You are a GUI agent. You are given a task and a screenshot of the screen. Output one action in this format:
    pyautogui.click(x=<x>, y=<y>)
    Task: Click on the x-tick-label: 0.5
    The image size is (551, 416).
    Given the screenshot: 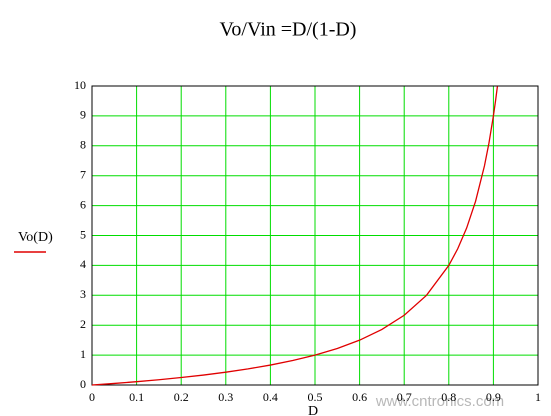 What is the action you would take?
    pyautogui.click(x=315, y=397)
    